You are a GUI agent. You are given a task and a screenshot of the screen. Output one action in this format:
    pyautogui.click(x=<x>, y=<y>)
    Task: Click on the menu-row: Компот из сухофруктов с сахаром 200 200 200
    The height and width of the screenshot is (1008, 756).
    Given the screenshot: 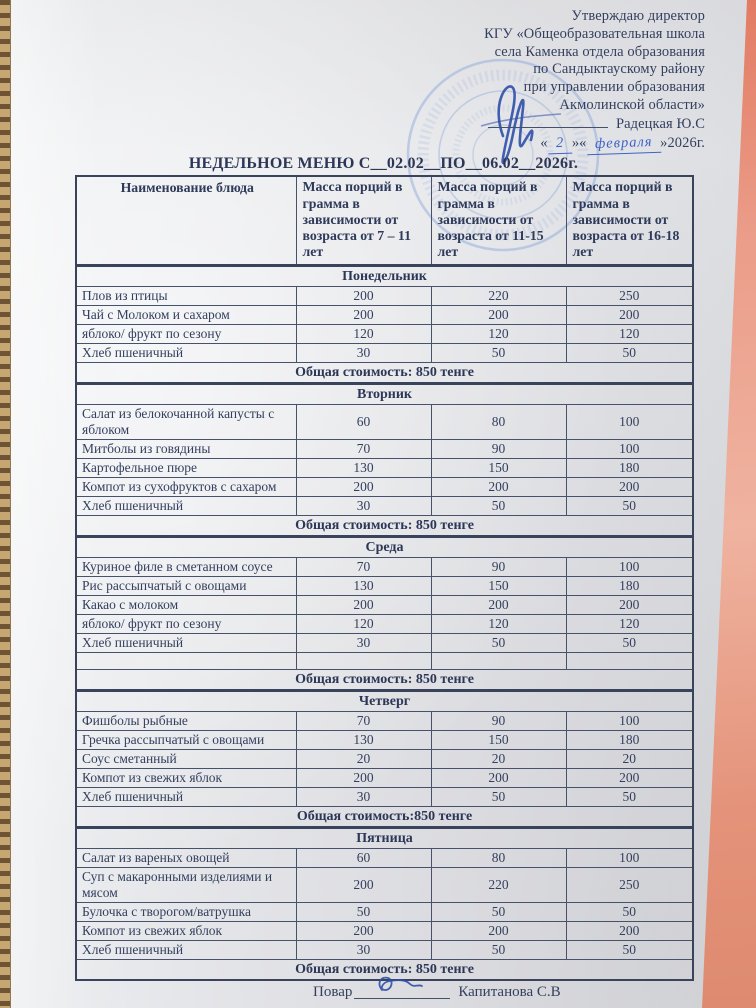 What is the action you would take?
    pyautogui.click(x=384, y=487)
    